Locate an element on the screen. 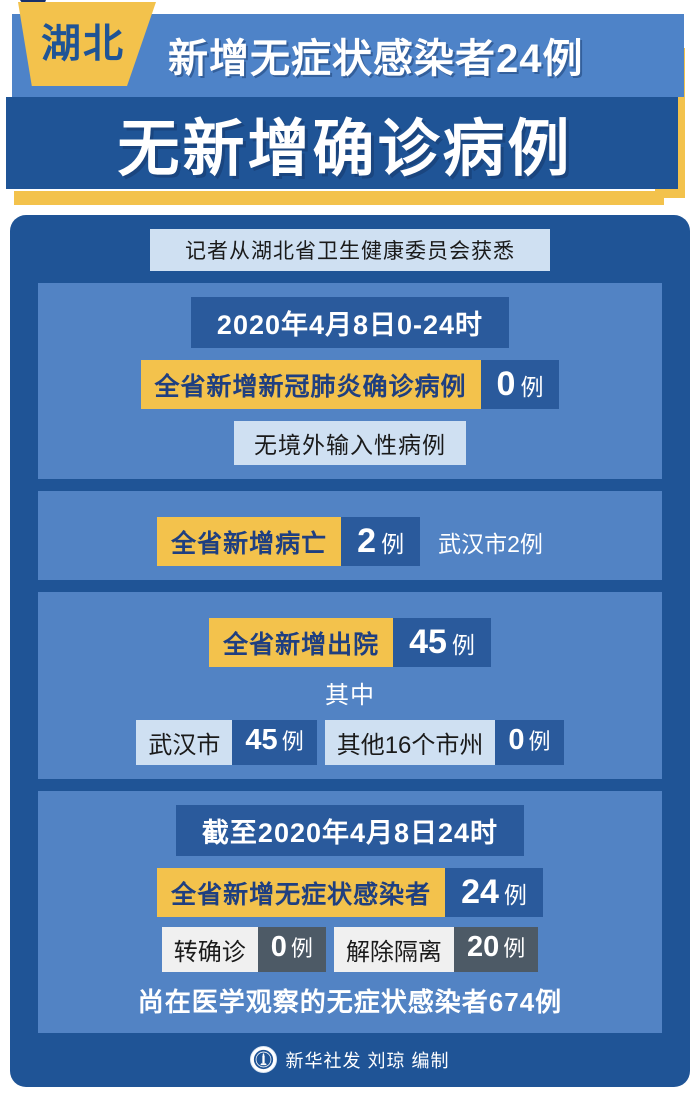 This screenshot has height=1097, width=700. note-no-imported-cases: 无境外输入性病例 is located at coordinates (350, 443).